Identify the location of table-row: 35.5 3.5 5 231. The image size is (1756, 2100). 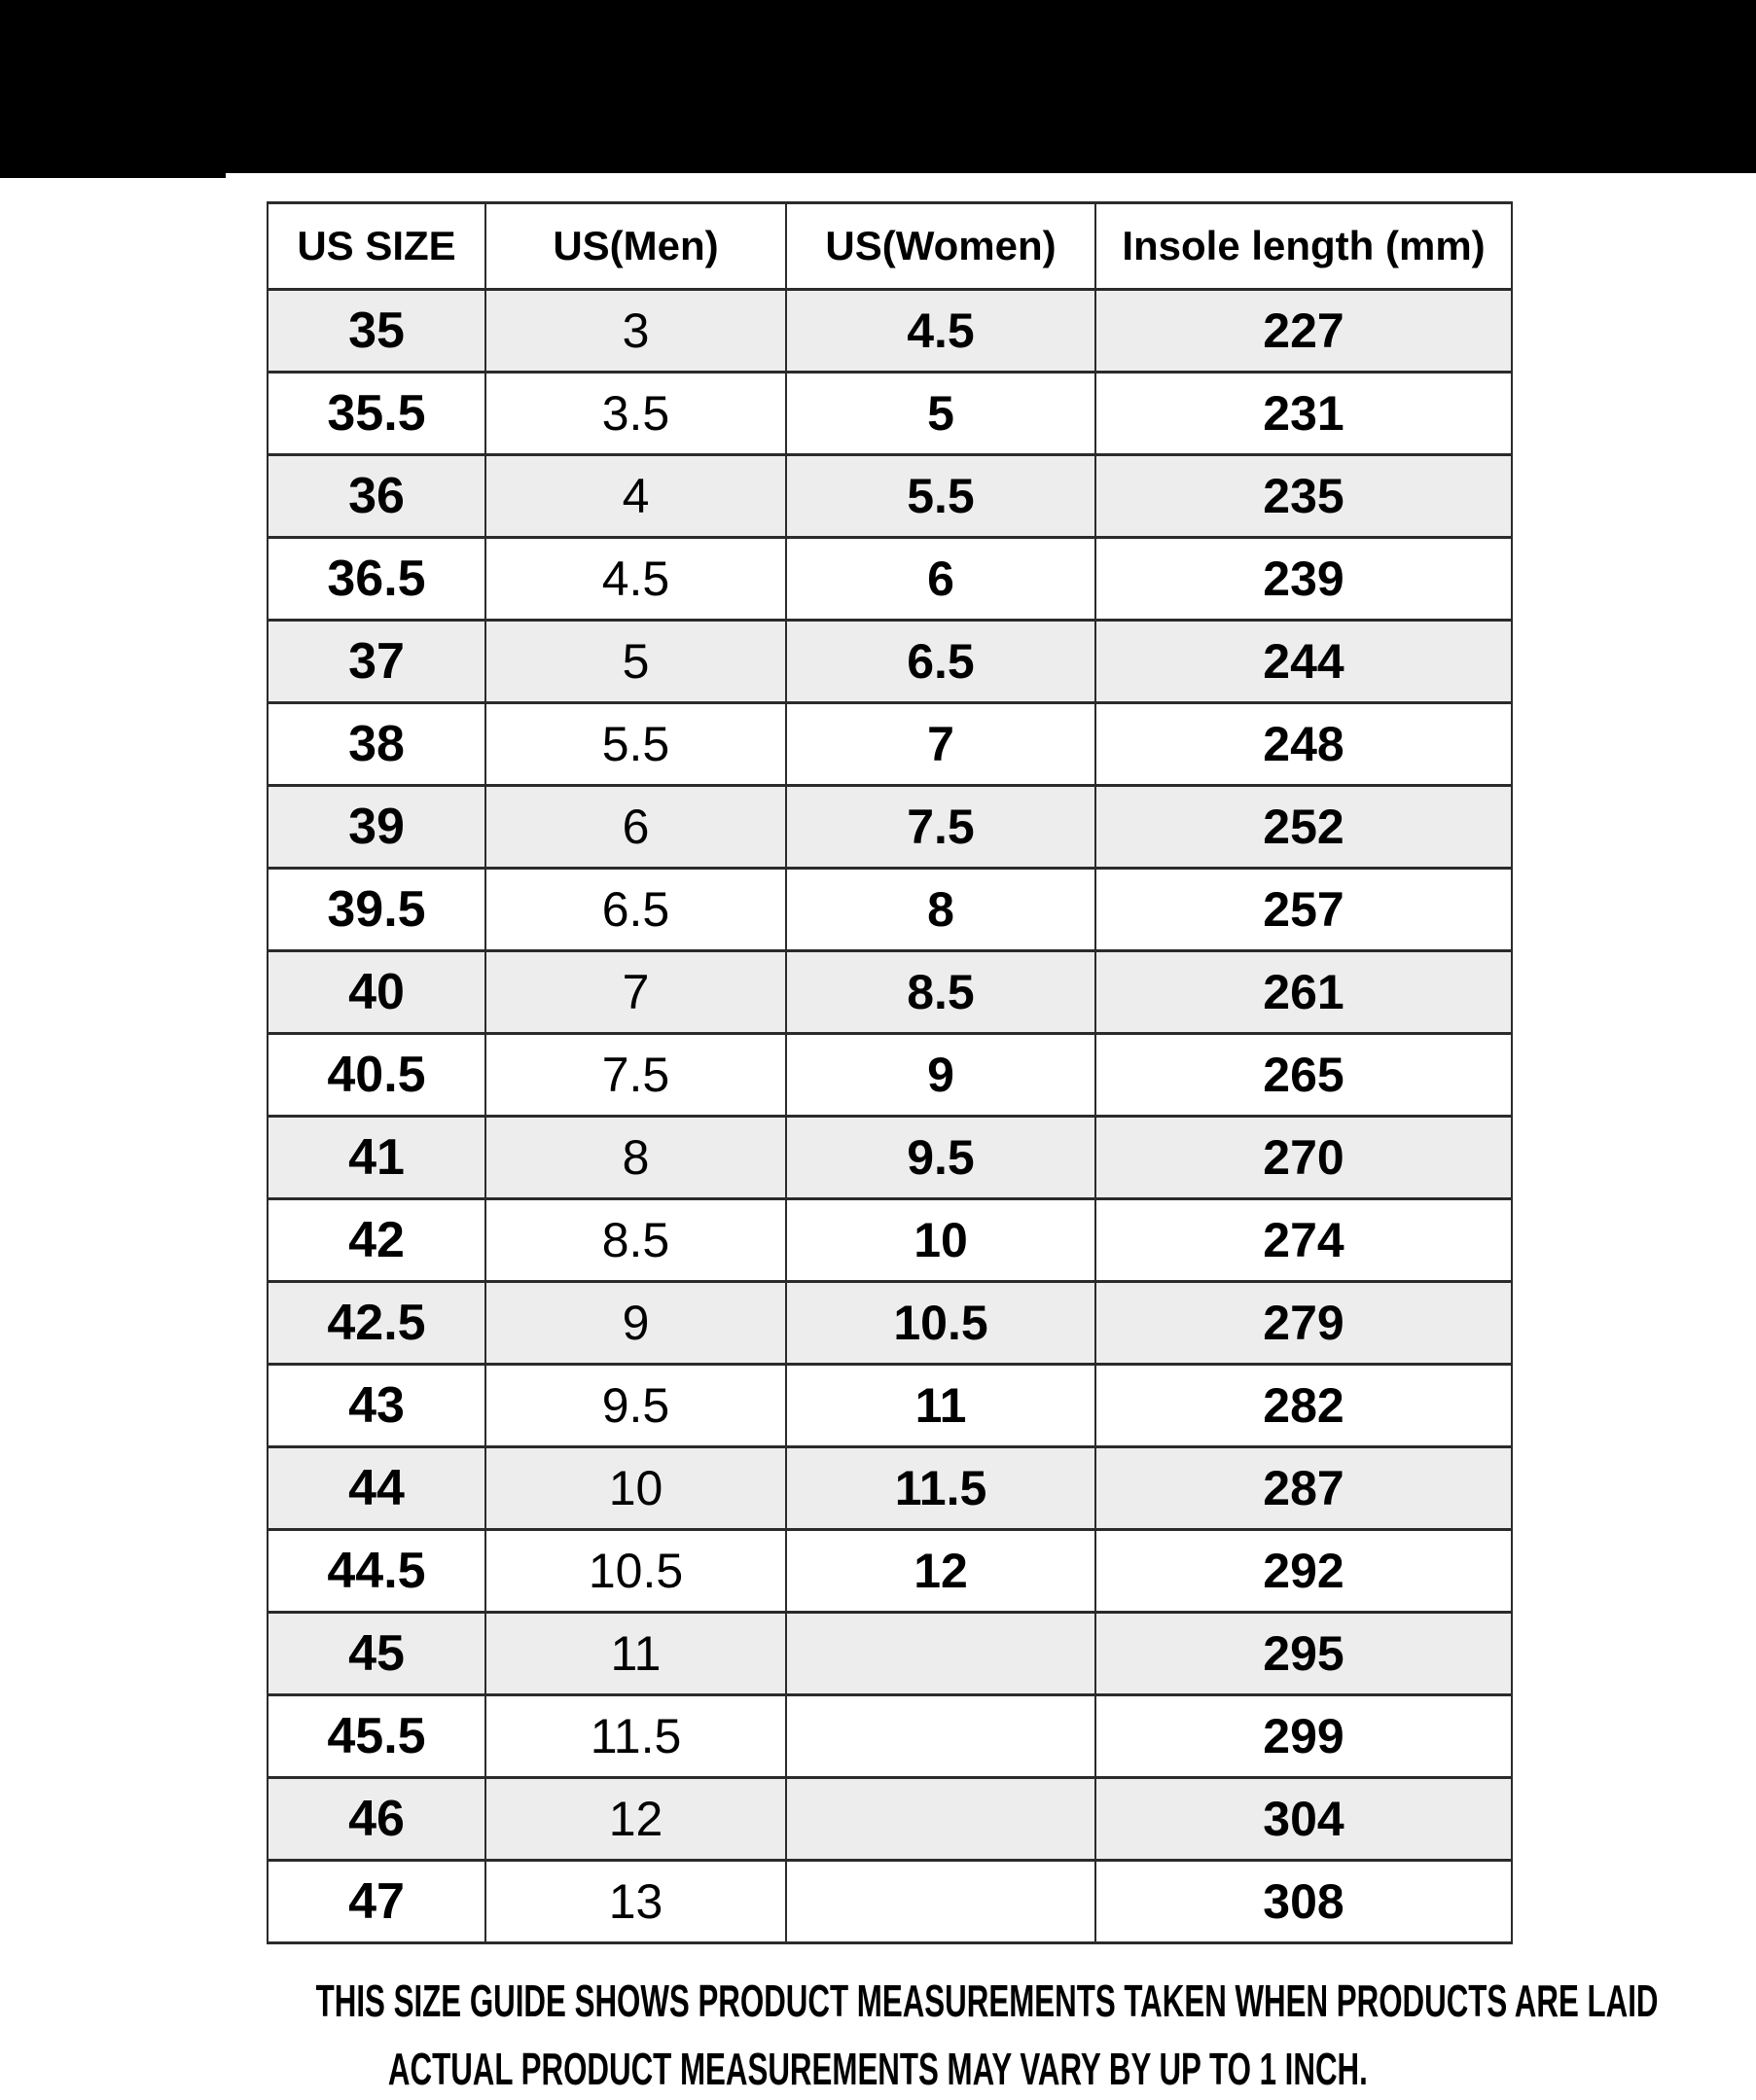
(890, 414).